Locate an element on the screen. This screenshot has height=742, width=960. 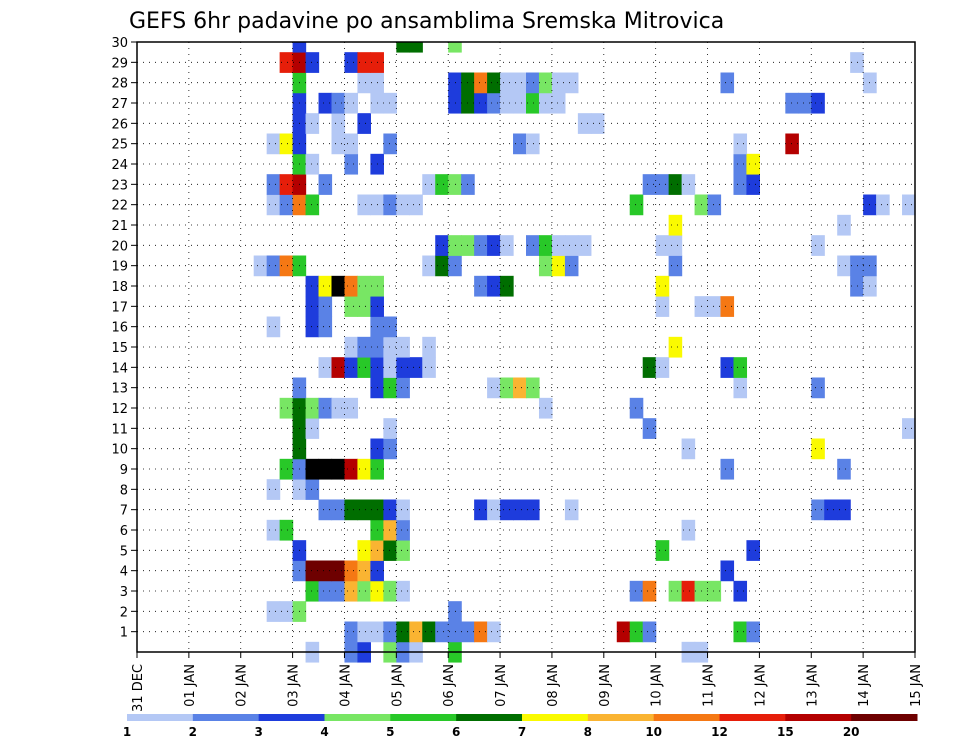
y-tick-label: 6 is located at coordinates (124, 531).